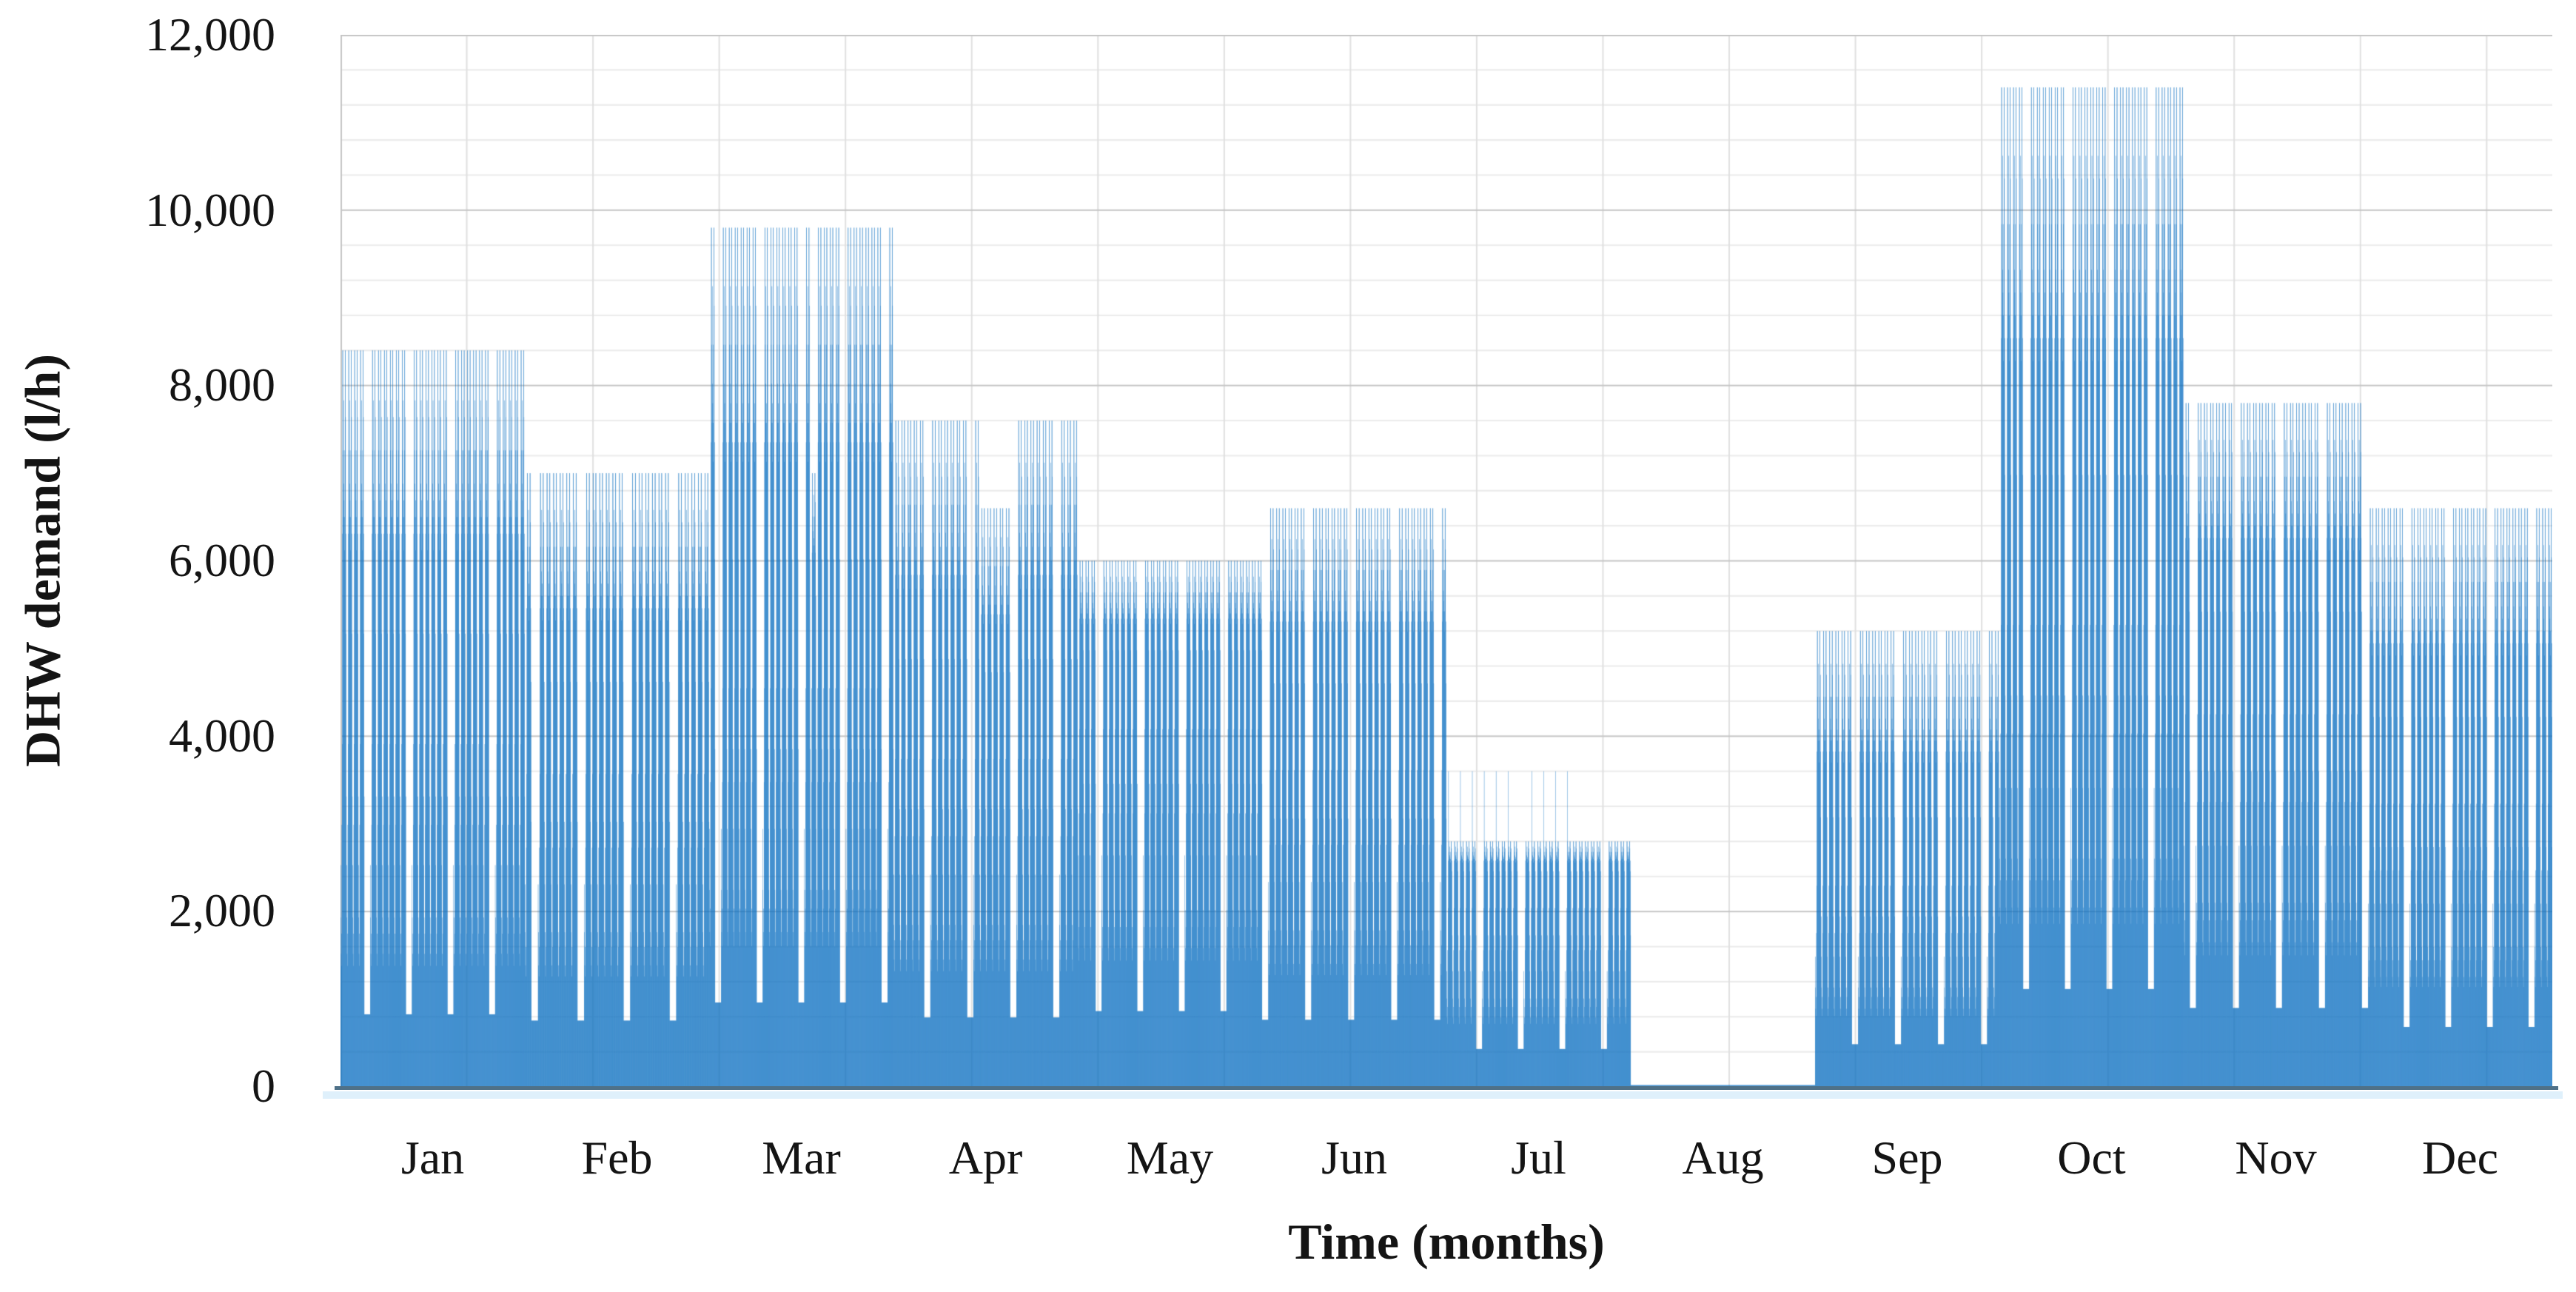  I want to click on x-tick-dec: Dec, so click(2460, 1158).